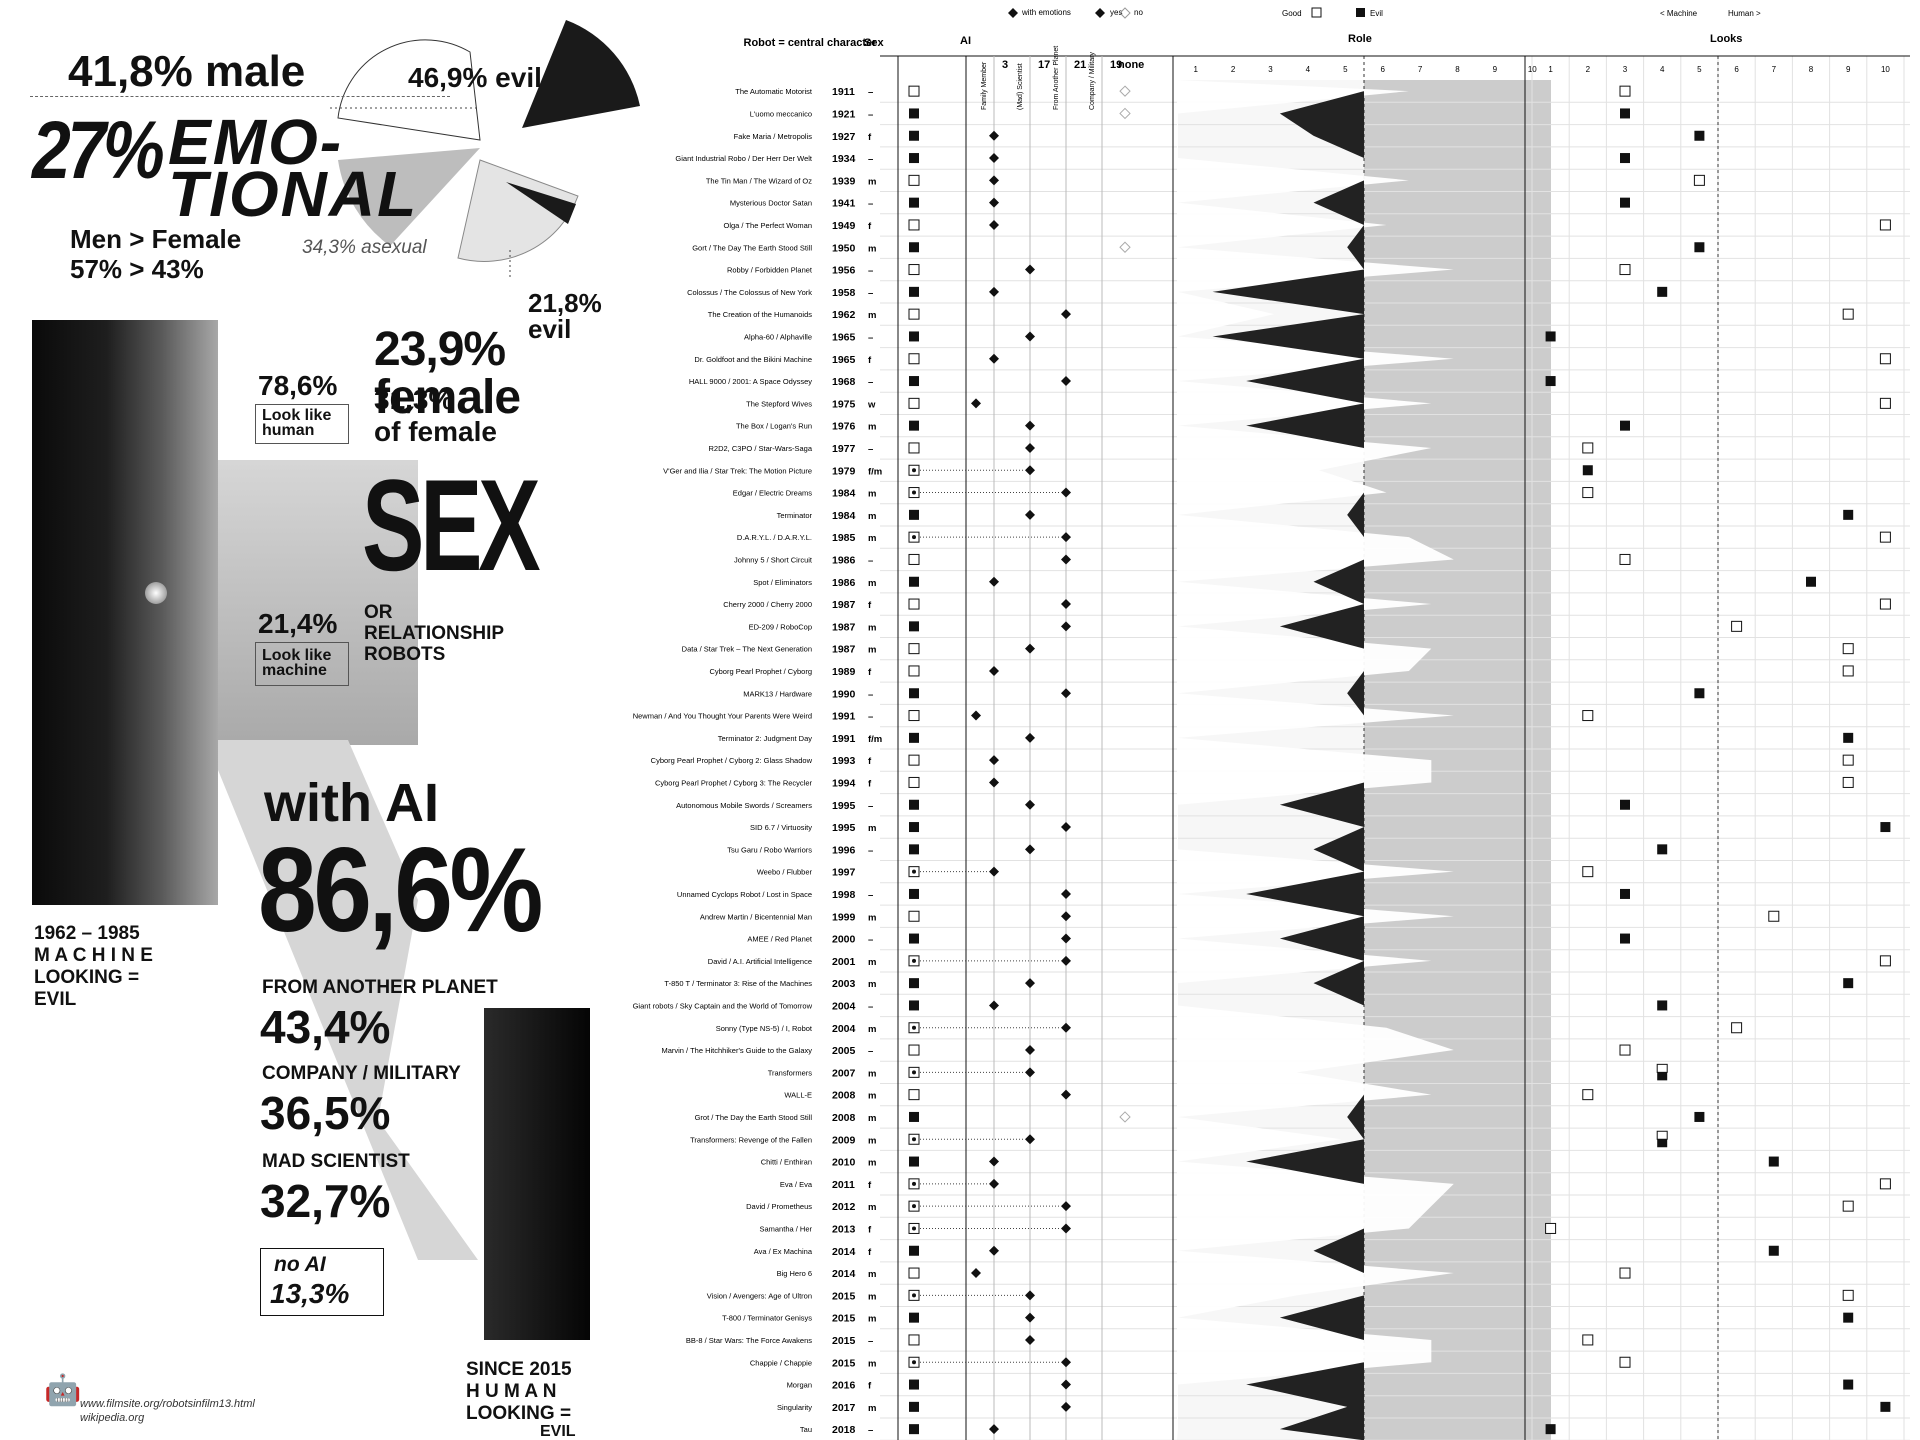 The height and width of the screenshot is (1440, 1920). What do you see at coordinates (844, 137) in the screenshot?
I see `robot-year: 1927` at bounding box center [844, 137].